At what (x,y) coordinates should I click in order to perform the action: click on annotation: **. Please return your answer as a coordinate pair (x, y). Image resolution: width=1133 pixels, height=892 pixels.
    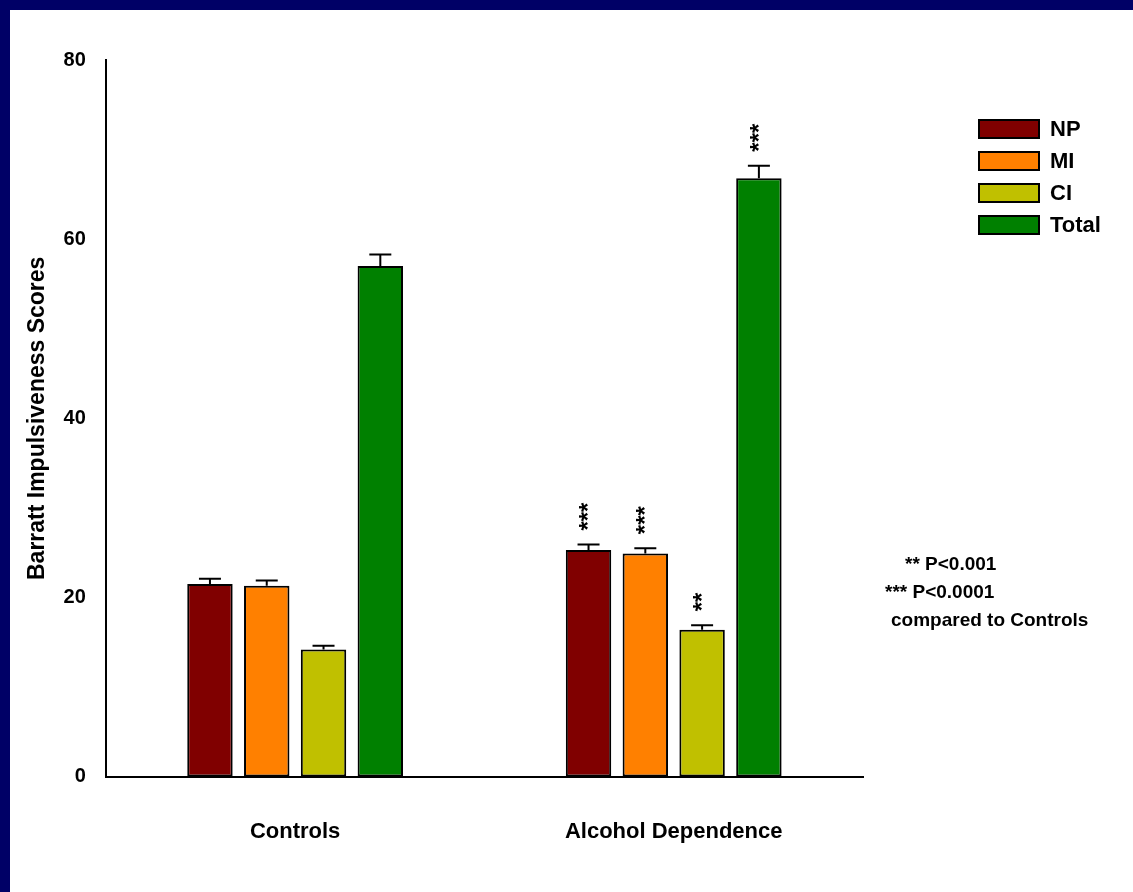
    Looking at the image, I should click on (701, 601).